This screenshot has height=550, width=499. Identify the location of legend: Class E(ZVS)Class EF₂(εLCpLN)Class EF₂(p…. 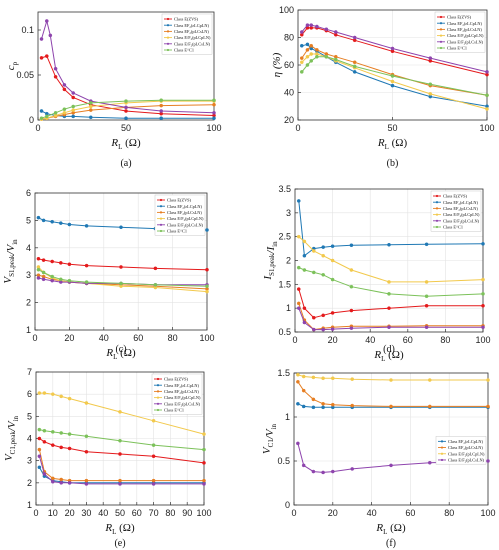
(456, 211).